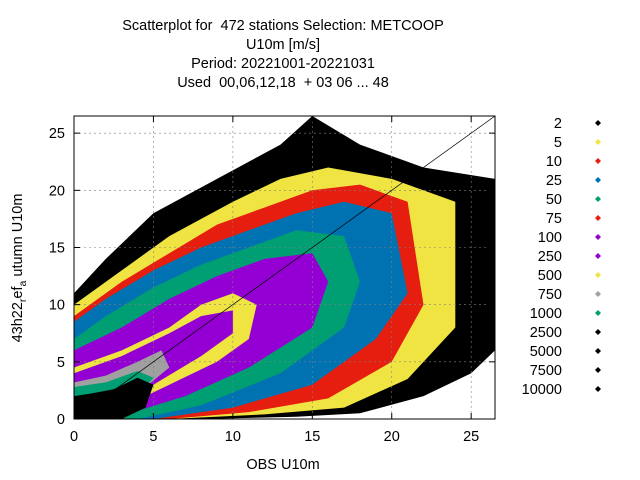  Describe the element at coordinates (550, 238) in the screenshot. I see `legend-label: 100` at that location.